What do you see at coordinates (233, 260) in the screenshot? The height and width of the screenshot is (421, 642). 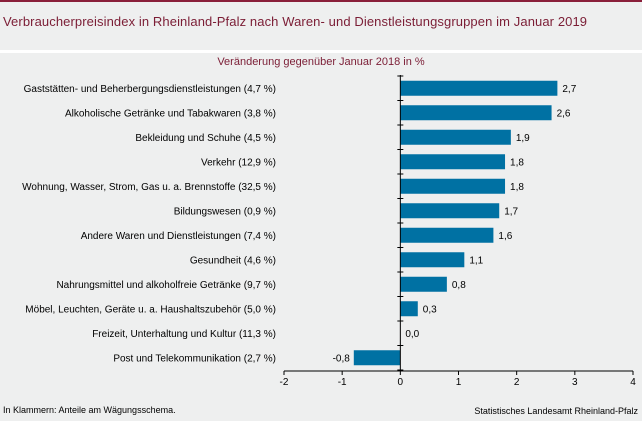 I see `category-label: Gesundheit (4,6 %)` at bounding box center [233, 260].